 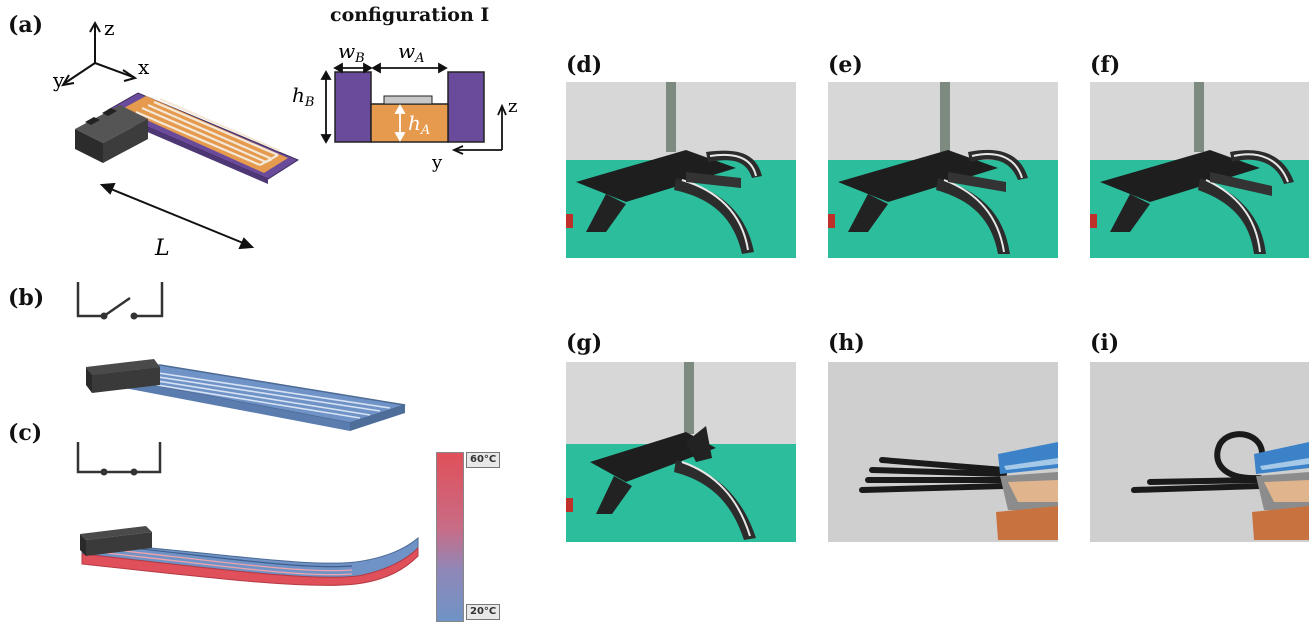 I want to click on hB-sub: B, so click(x=309, y=102).